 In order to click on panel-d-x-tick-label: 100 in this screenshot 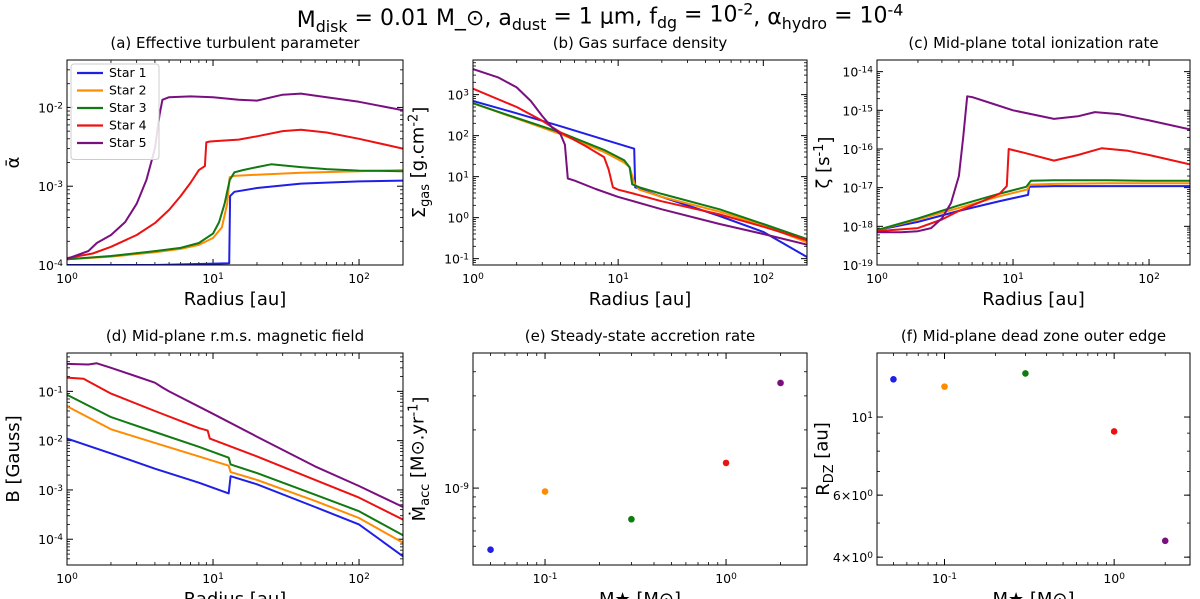, I will do `click(67, 578)`.